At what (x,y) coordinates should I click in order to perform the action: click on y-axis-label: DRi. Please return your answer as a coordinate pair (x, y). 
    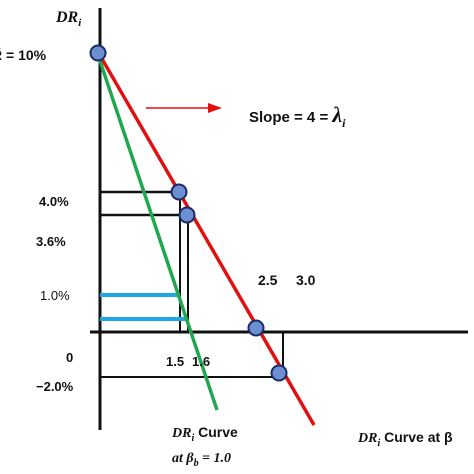
    Looking at the image, I should click on (68, 19).